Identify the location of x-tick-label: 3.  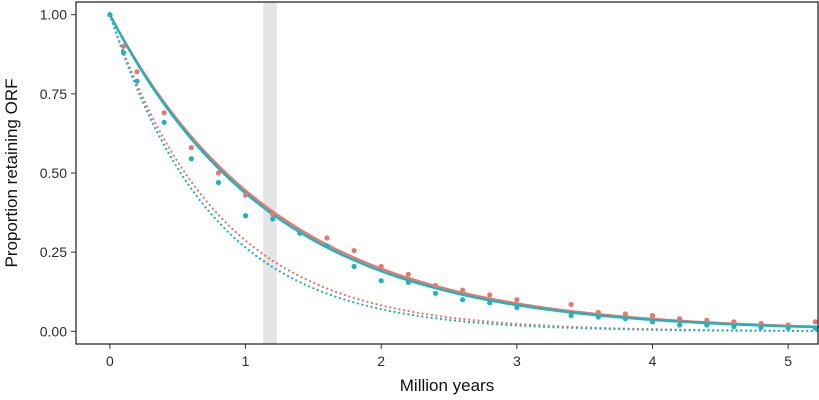
(517, 361).